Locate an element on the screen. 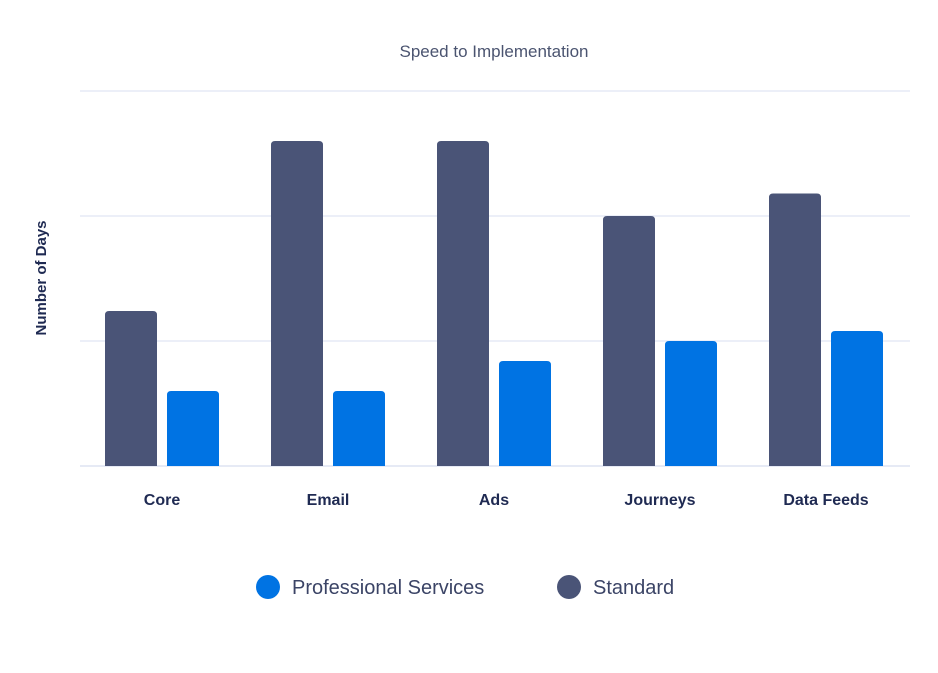 The width and height of the screenshot is (938, 673). bar-standard-journeys is located at coordinates (629, 341).